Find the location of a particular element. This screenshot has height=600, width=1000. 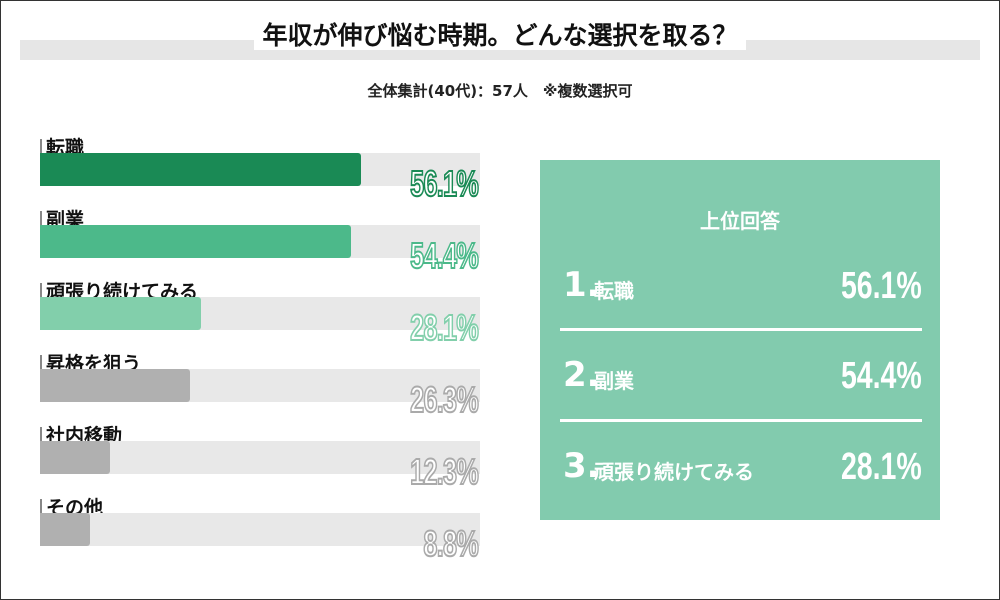

bar-row: 転職 56.1% is located at coordinates (260, 174).